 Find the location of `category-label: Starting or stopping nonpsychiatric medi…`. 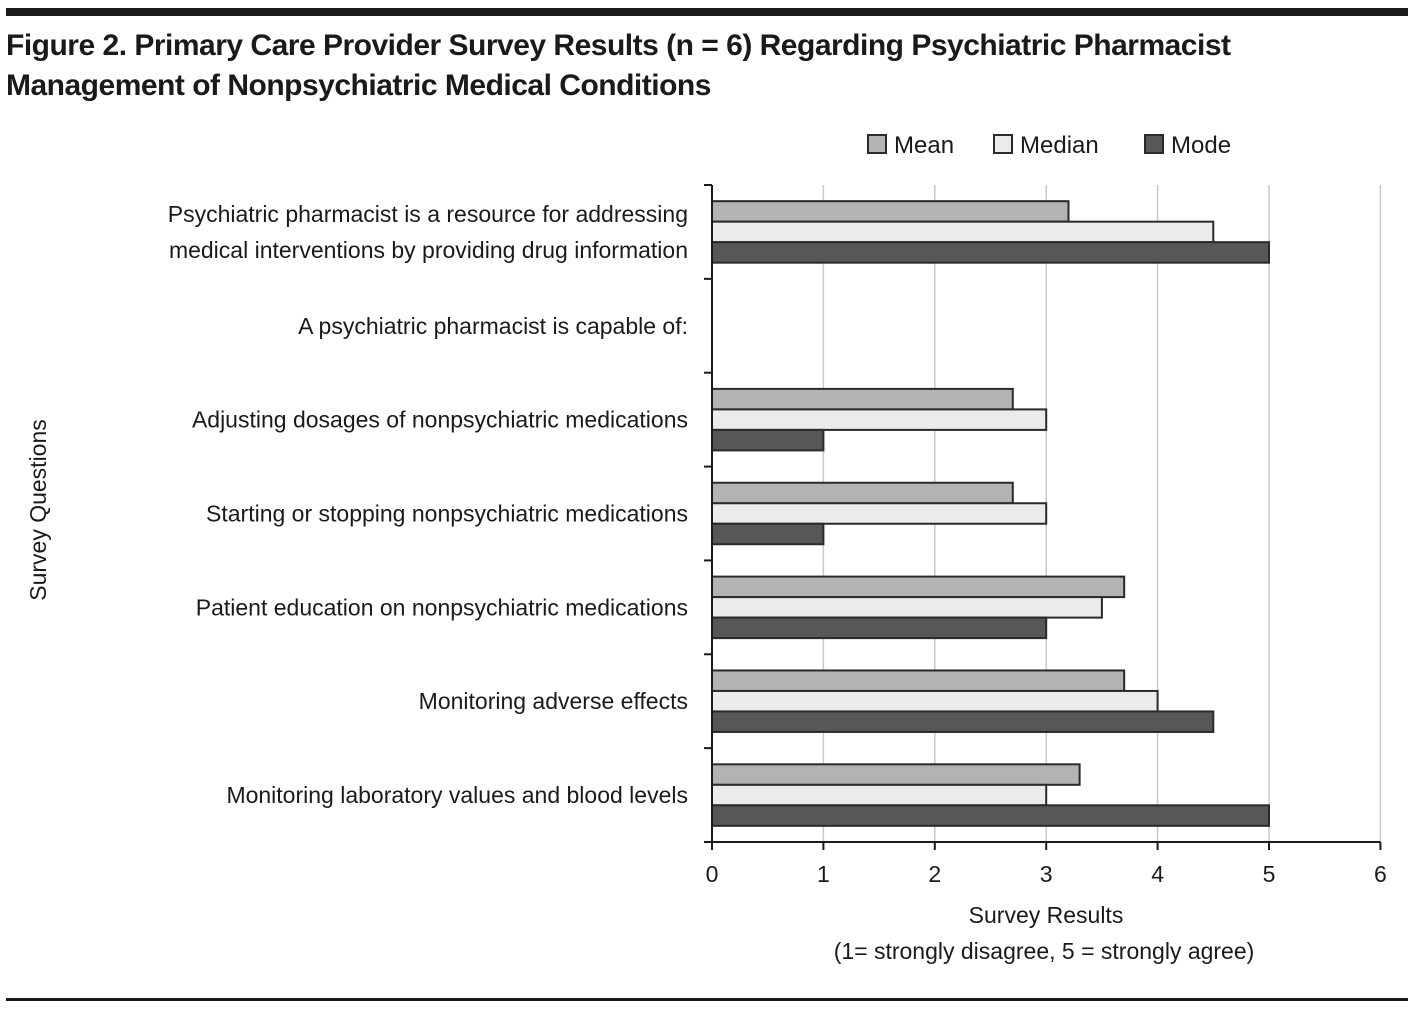

category-label: Starting or stopping nonpsychiatric medi… is located at coordinates (447, 514).